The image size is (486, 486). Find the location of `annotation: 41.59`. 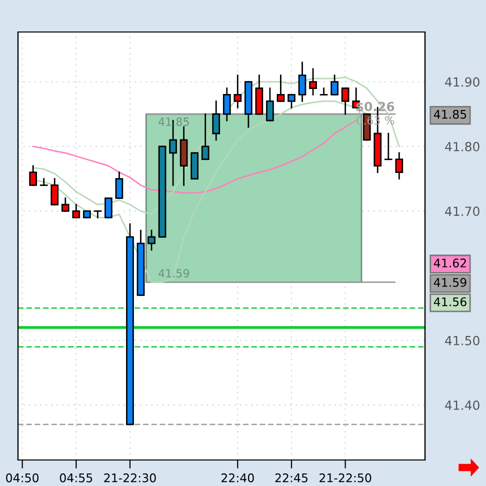

annotation: 41.59 is located at coordinates (173, 273).